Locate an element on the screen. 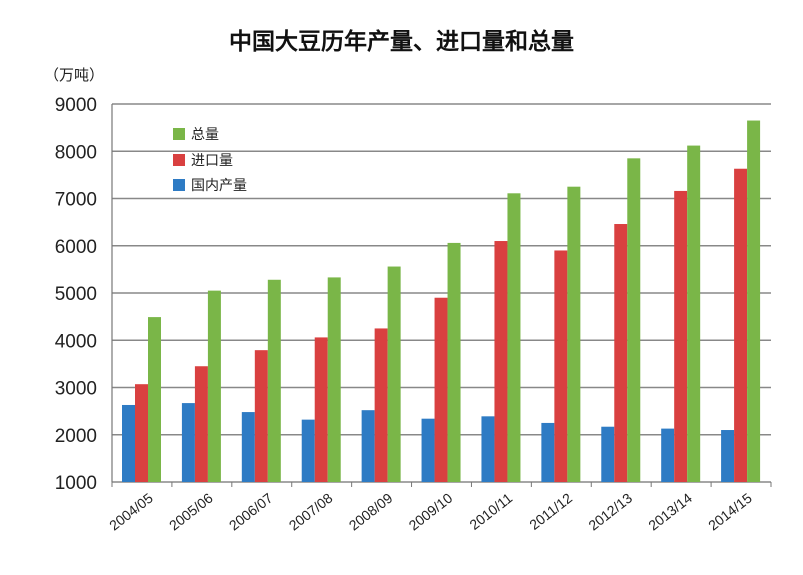  x-tick-label: 2004/05 is located at coordinates (131, 512).